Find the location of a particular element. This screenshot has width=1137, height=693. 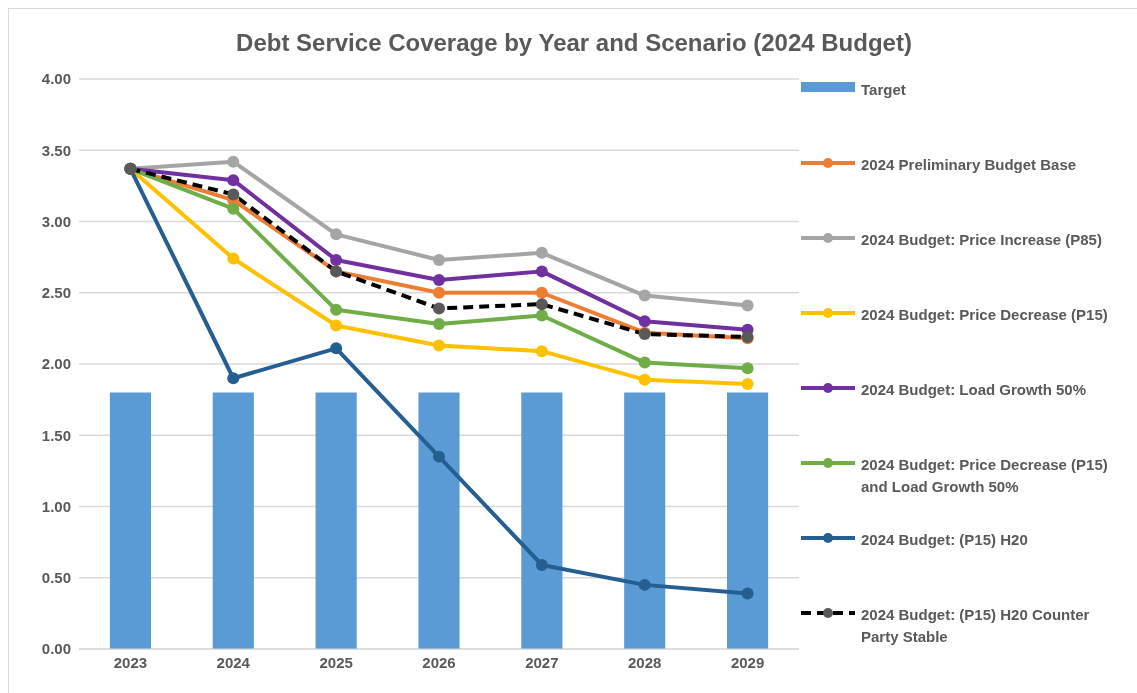

y-tick-label: 1.50 is located at coordinates (56, 435).